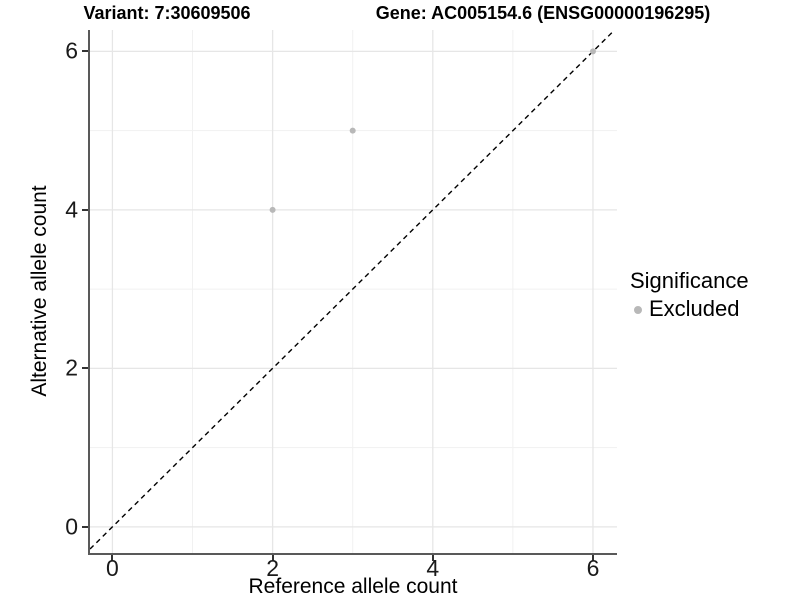 This screenshot has width=800, height=600. Describe the element at coordinates (71, 367) in the screenshot. I see `y-tick-label: 2` at that location.